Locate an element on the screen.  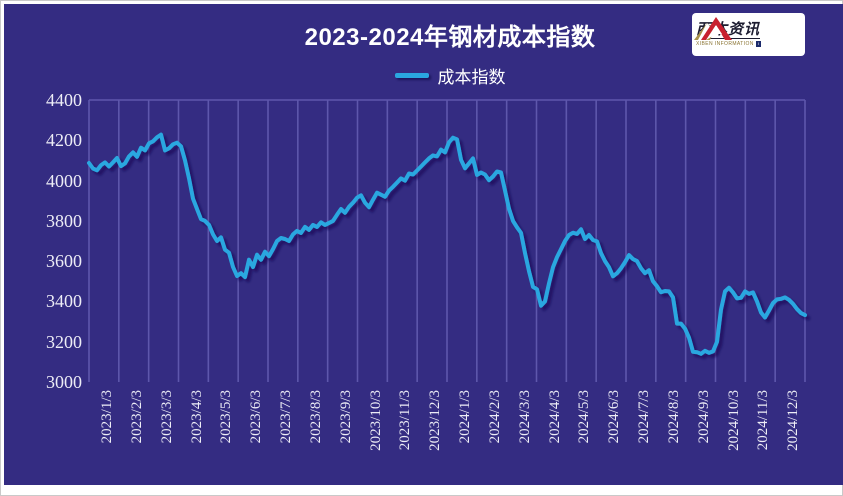
x-tick-label: 2024/4/3 is located at coordinates (554, 417).